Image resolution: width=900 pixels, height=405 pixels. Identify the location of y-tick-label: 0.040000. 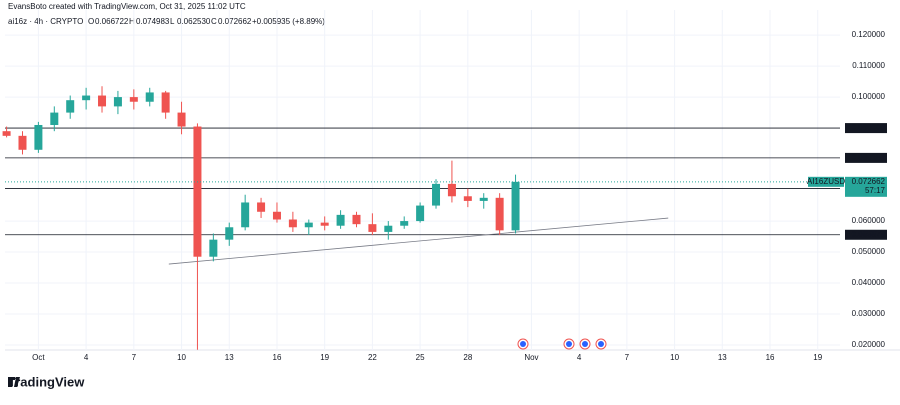
(869, 282).